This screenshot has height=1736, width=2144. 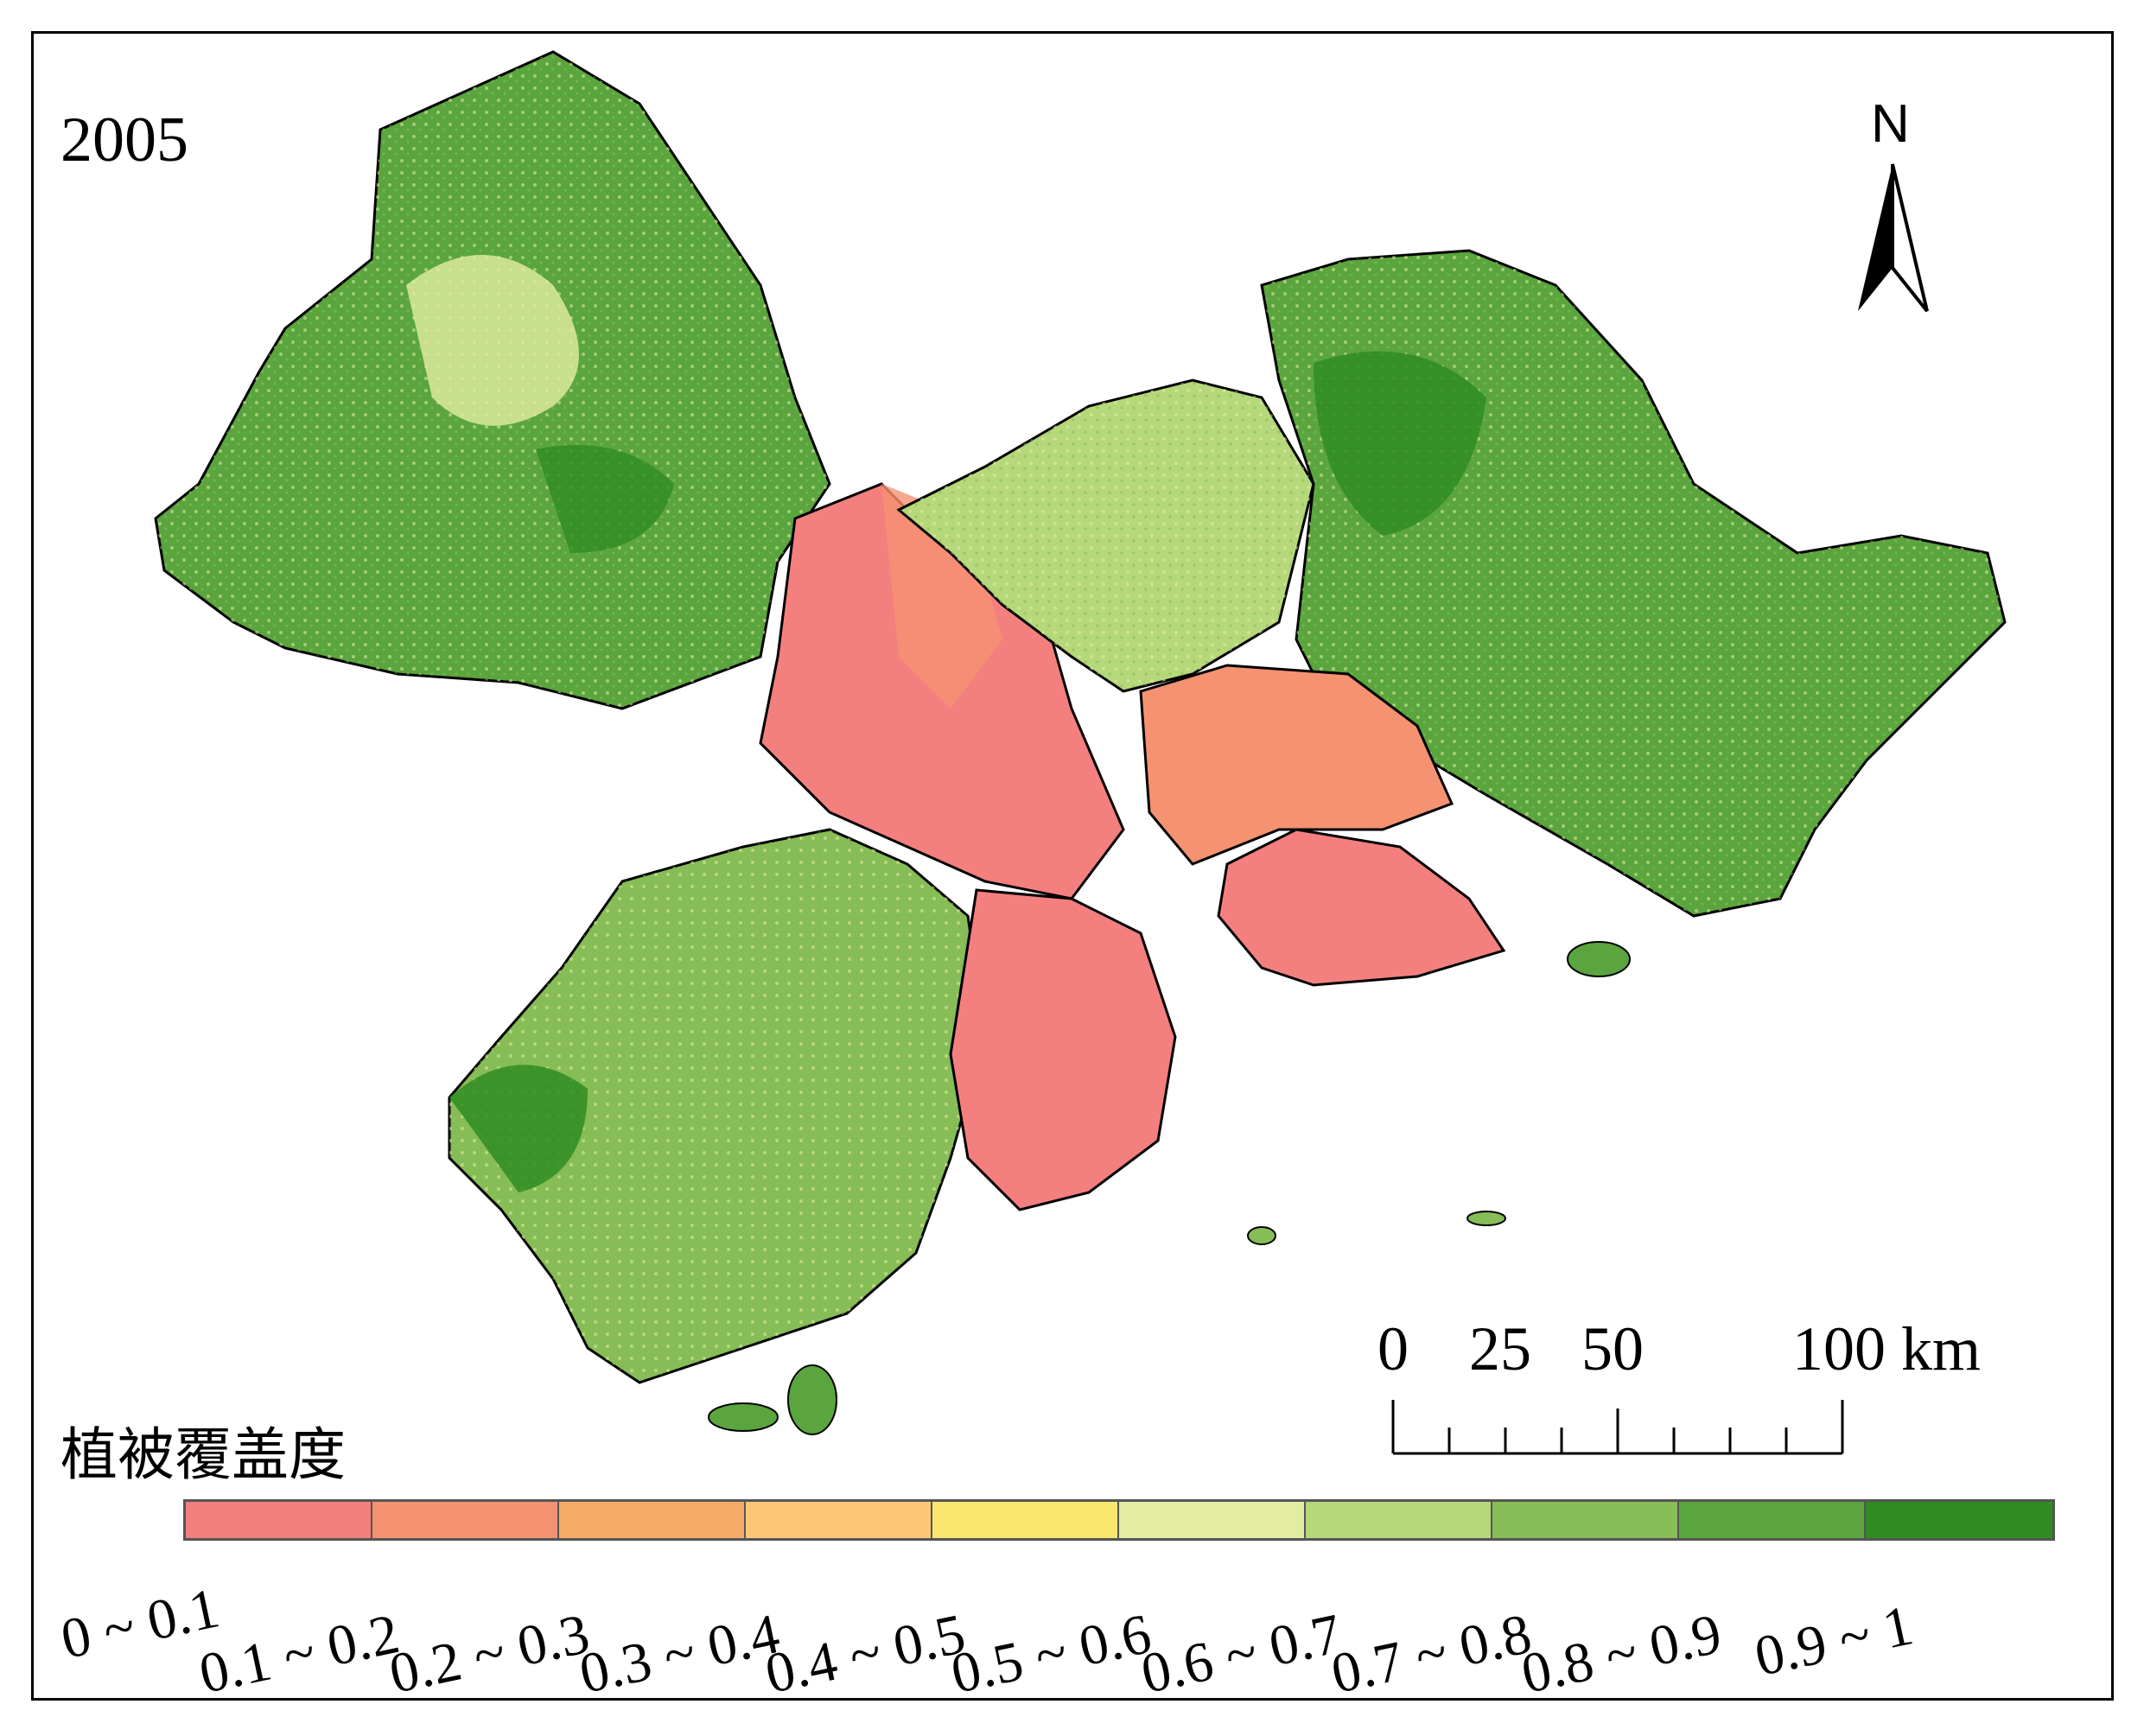 What do you see at coordinates (1500, 1348) in the screenshot?
I see `scale-label-25: 25` at bounding box center [1500, 1348].